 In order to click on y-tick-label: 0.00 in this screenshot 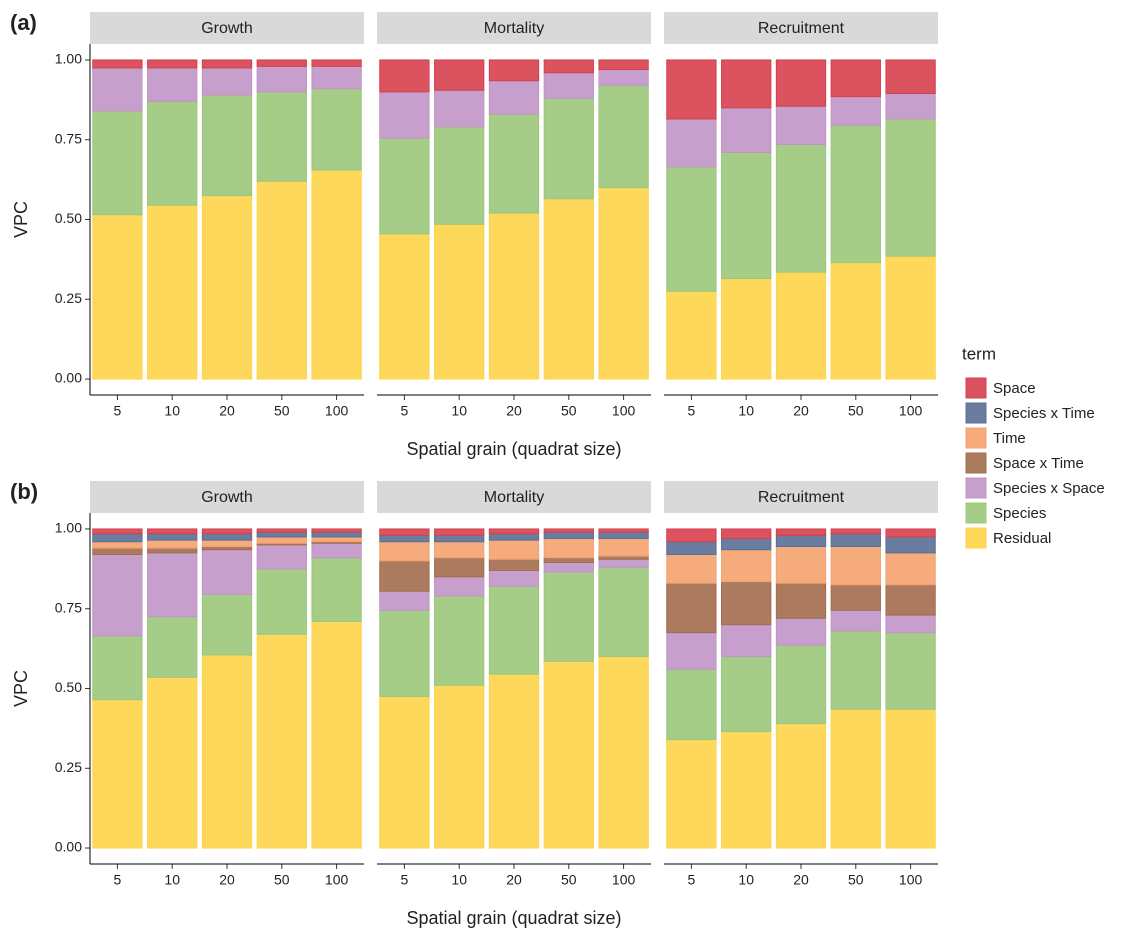, I will do `click(68, 847)`.